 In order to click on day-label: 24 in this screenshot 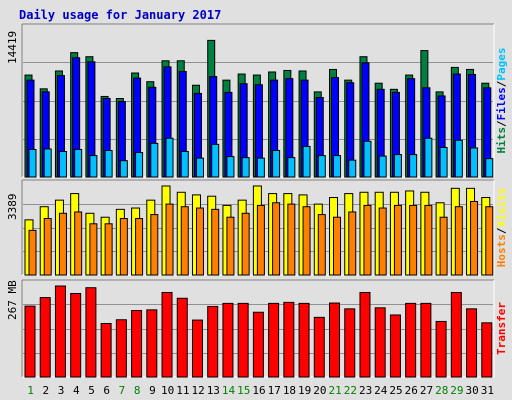, I will do `click(381, 390)`.